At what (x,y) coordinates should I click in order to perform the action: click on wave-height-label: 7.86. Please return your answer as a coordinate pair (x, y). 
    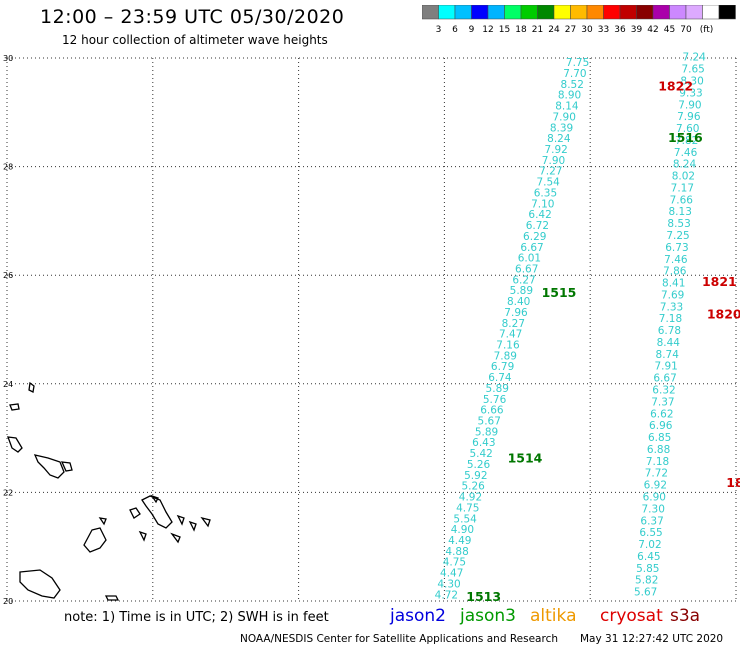
    Looking at the image, I should click on (675, 272).